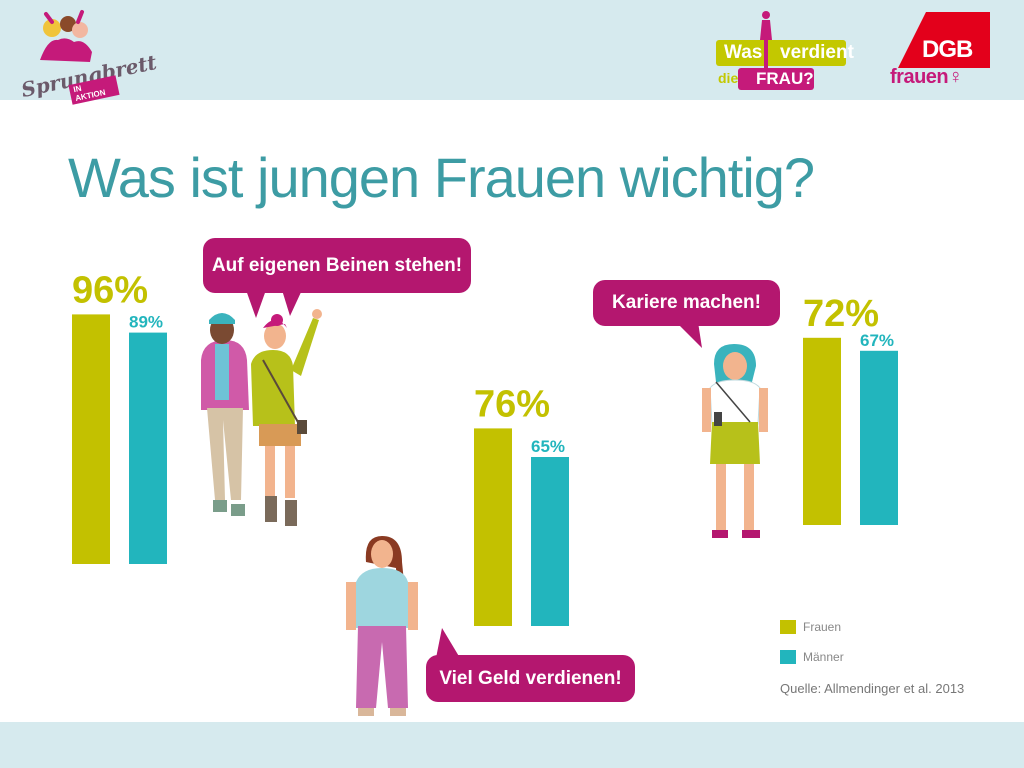 This screenshot has height=768, width=1024. I want to click on bar-männer-1, so click(550, 541).